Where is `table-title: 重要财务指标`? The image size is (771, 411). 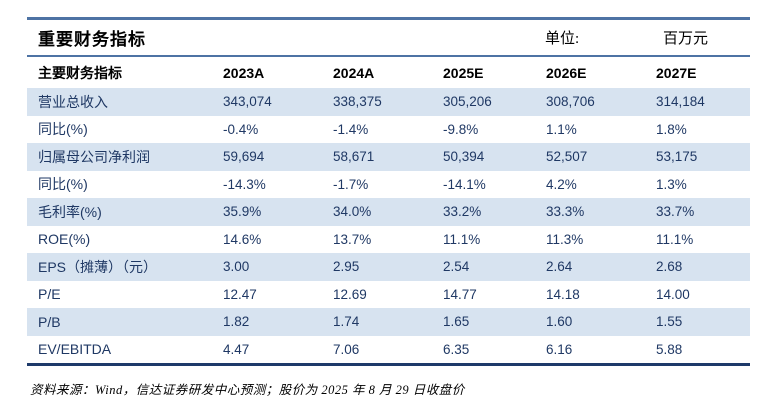
table-title: 重要财务指标 is located at coordinates (92, 39).